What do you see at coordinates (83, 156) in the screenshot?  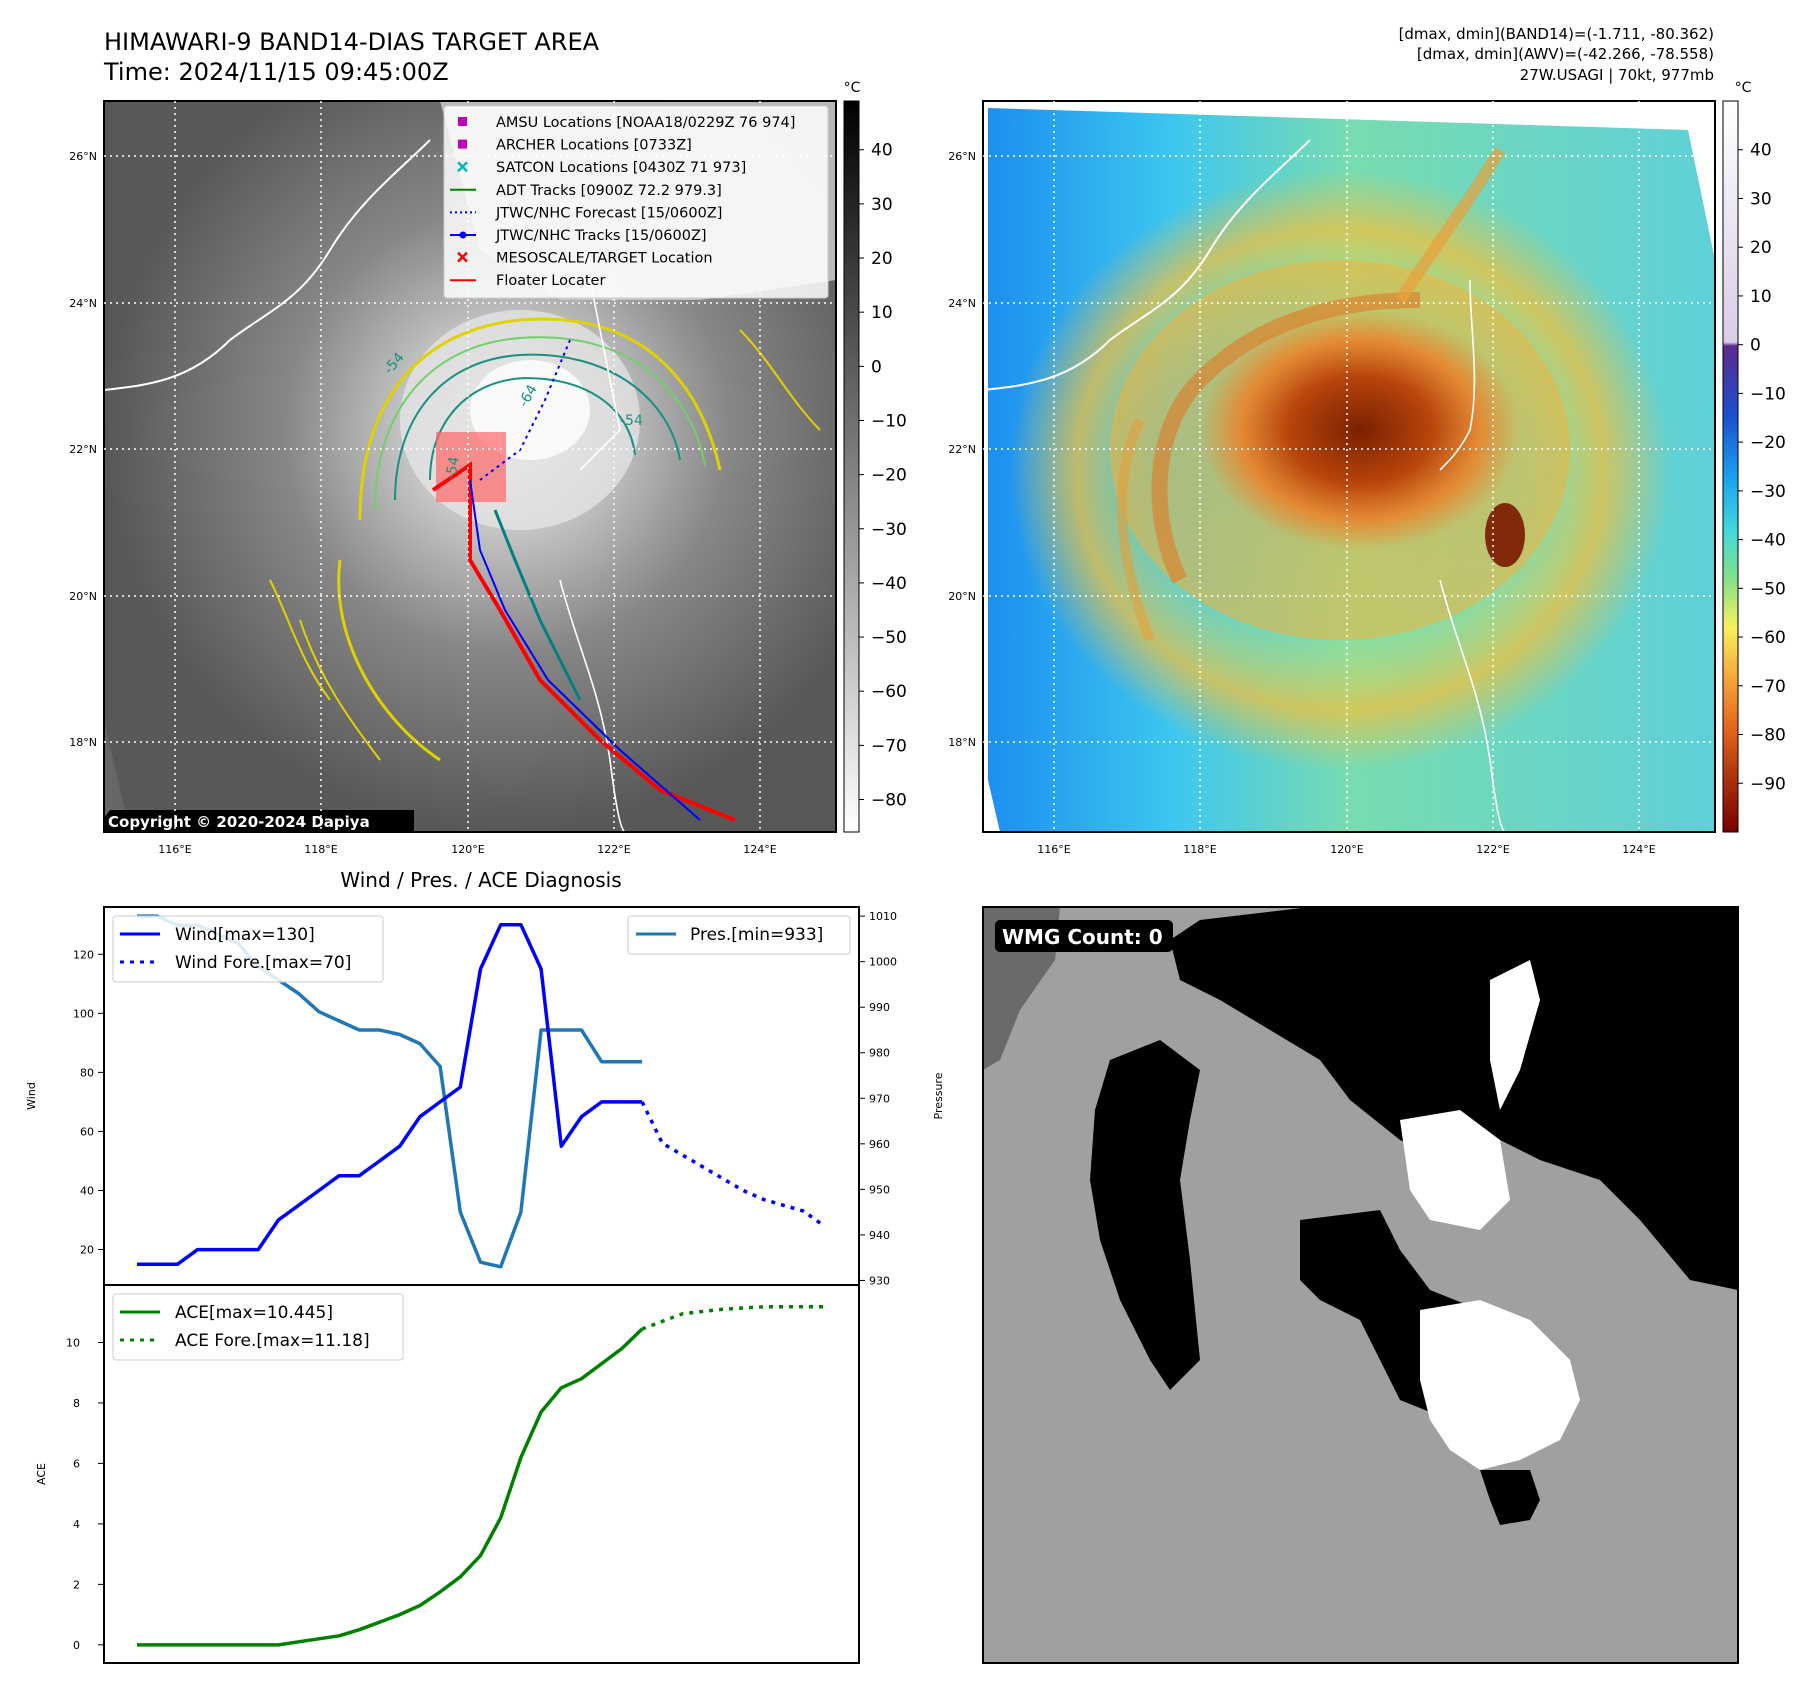 I see `lat-tick: 26°N` at bounding box center [83, 156].